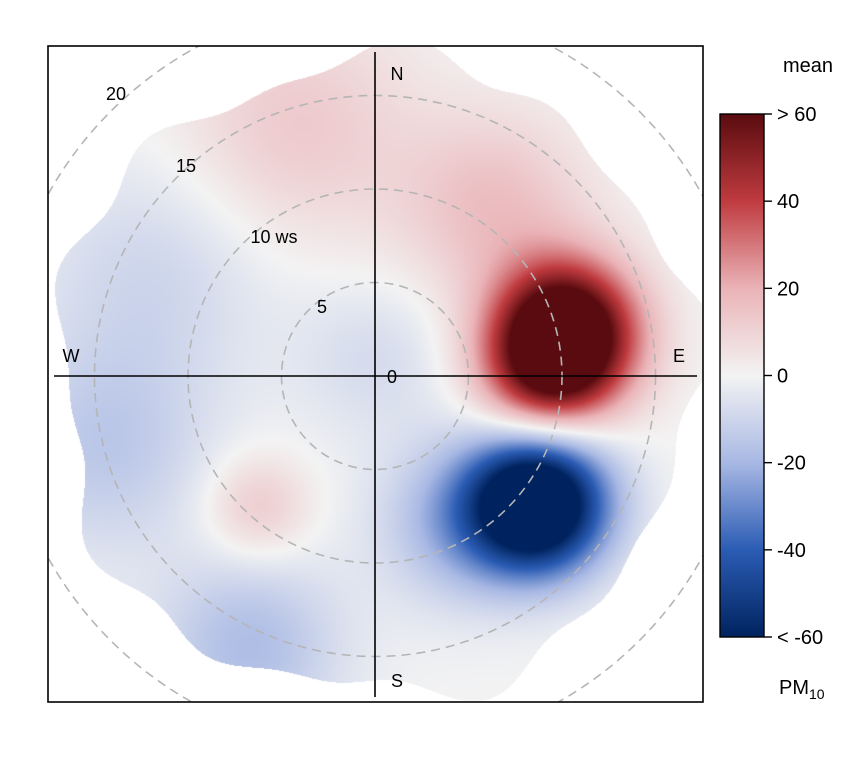 Image resolution: width=864 pixels, height=768 pixels. Describe the element at coordinates (742, 375) in the screenshot. I see `colorbar` at that location.